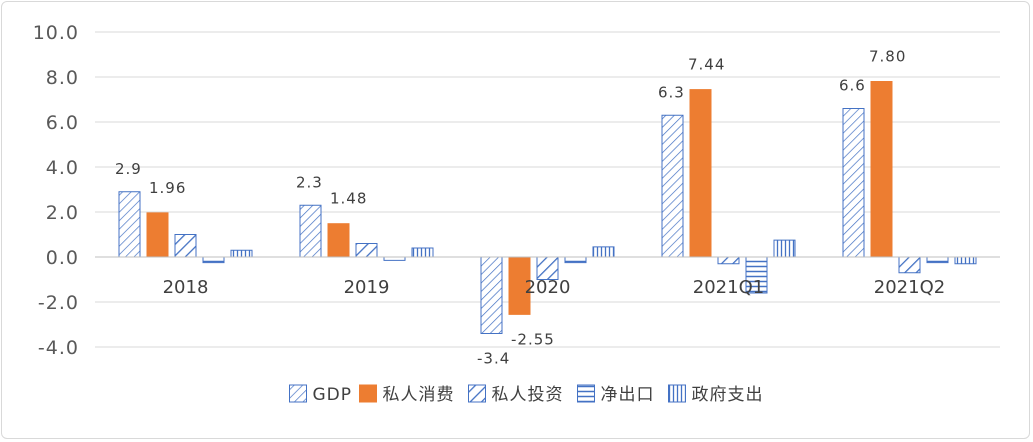 The width and height of the screenshot is (1033, 442). Describe the element at coordinates (937, 260) in the screenshot. I see `bar-净出口-2021Q2` at that location.